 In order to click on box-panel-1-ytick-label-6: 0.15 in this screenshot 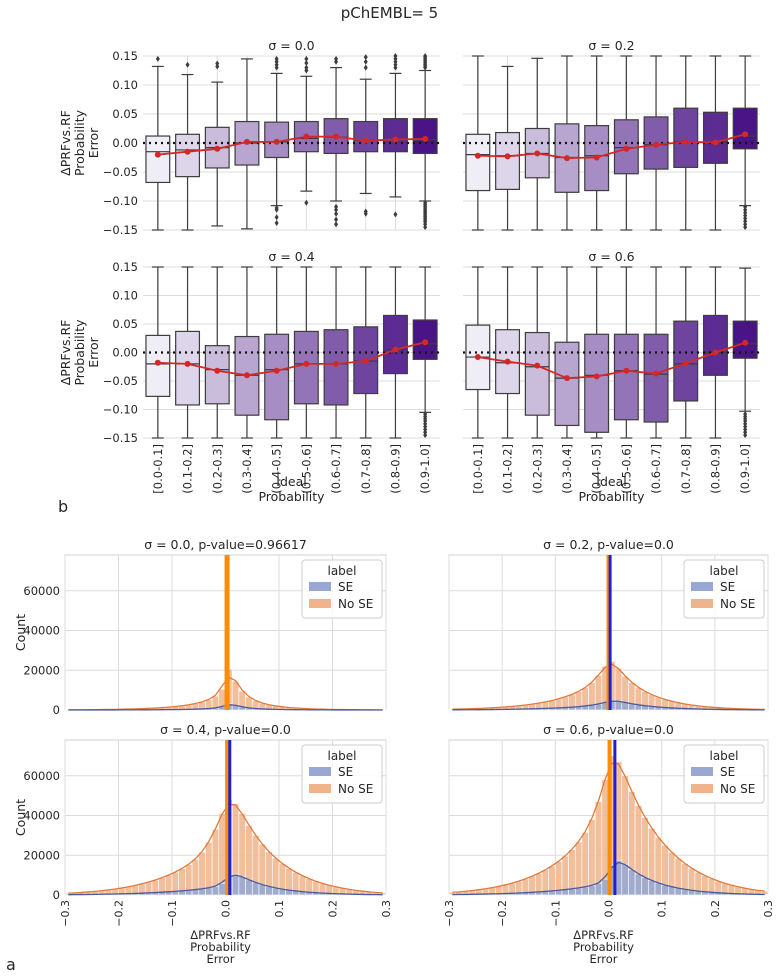, I will do `click(125, 56)`.